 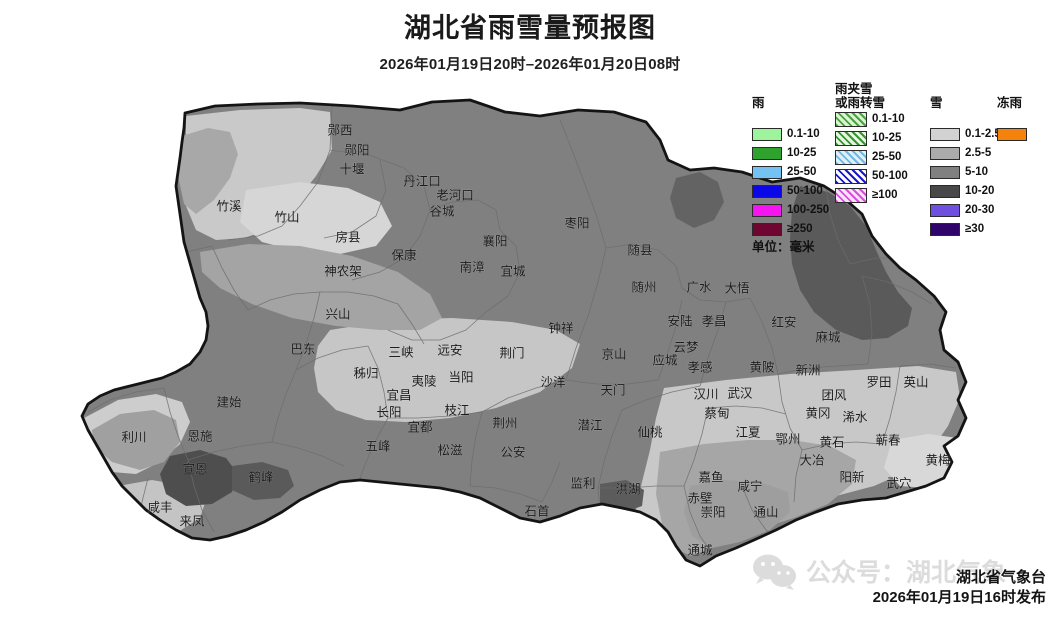 What do you see at coordinates (716, 413) in the screenshot?
I see `city-label: 蔡甸` at bounding box center [716, 413].